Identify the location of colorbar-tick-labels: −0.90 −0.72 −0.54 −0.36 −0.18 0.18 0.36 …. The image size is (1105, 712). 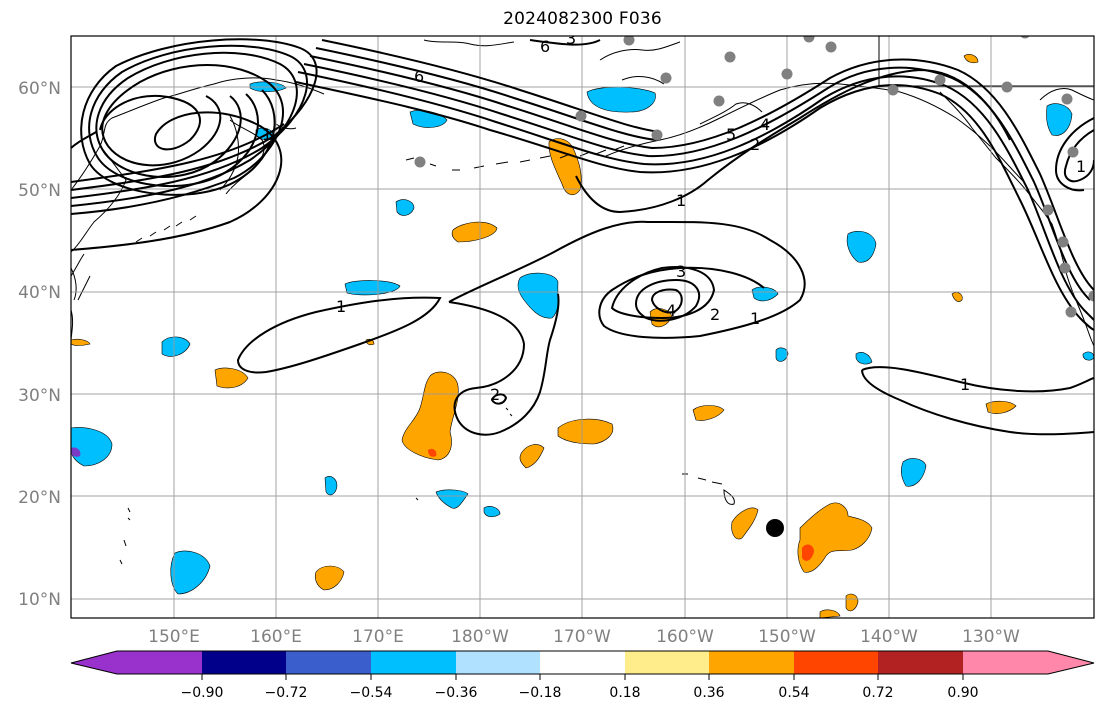
(580, 693).